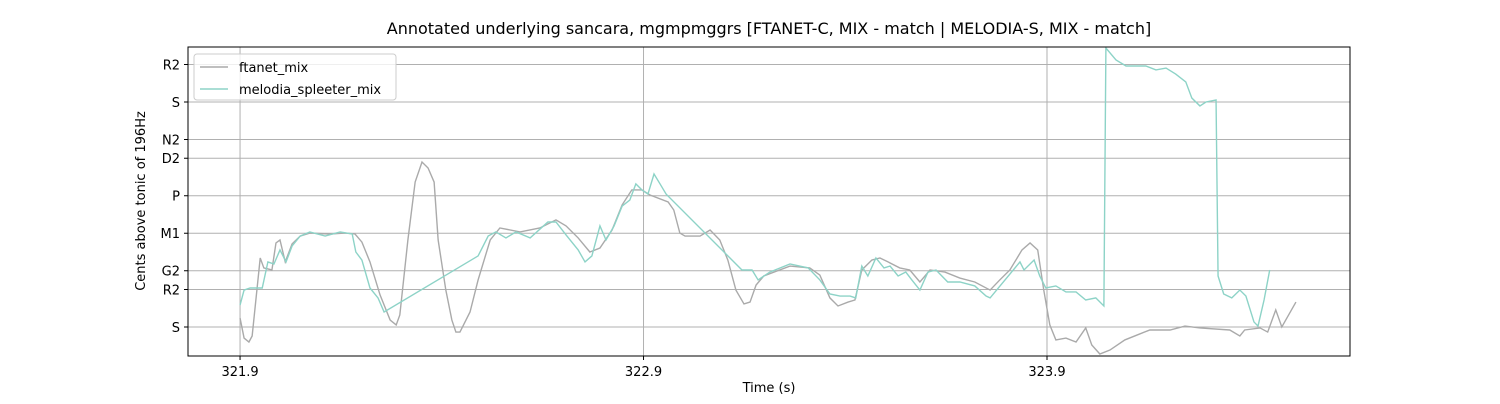 This screenshot has width=1500, height=404. I want to click on y-tick-label: P, so click(176, 197).